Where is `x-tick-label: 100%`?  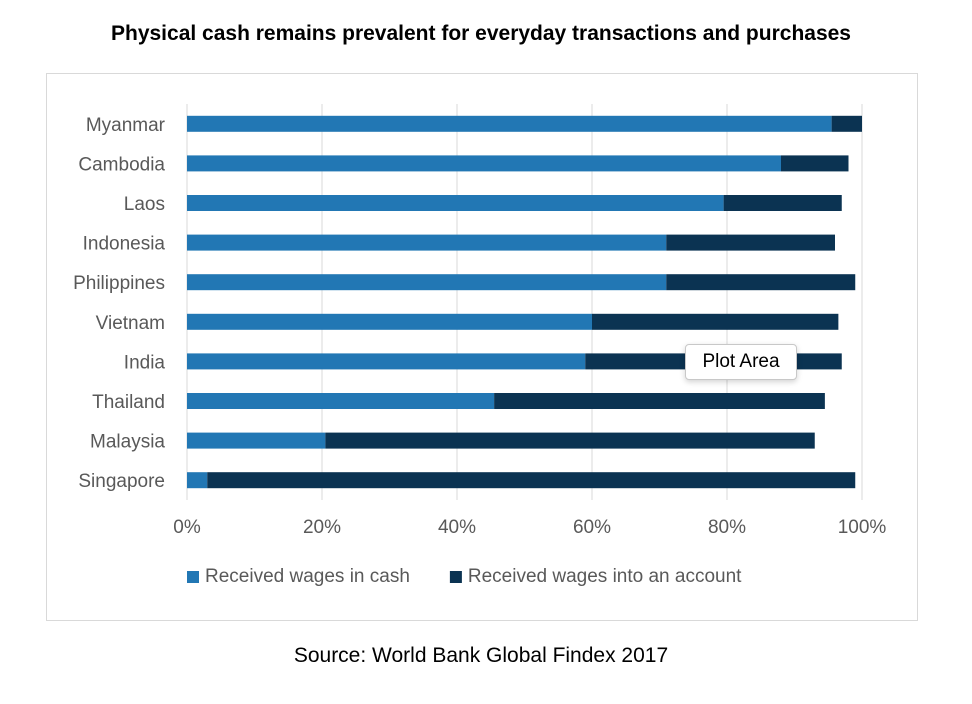 x-tick-label: 100% is located at coordinates (862, 527).